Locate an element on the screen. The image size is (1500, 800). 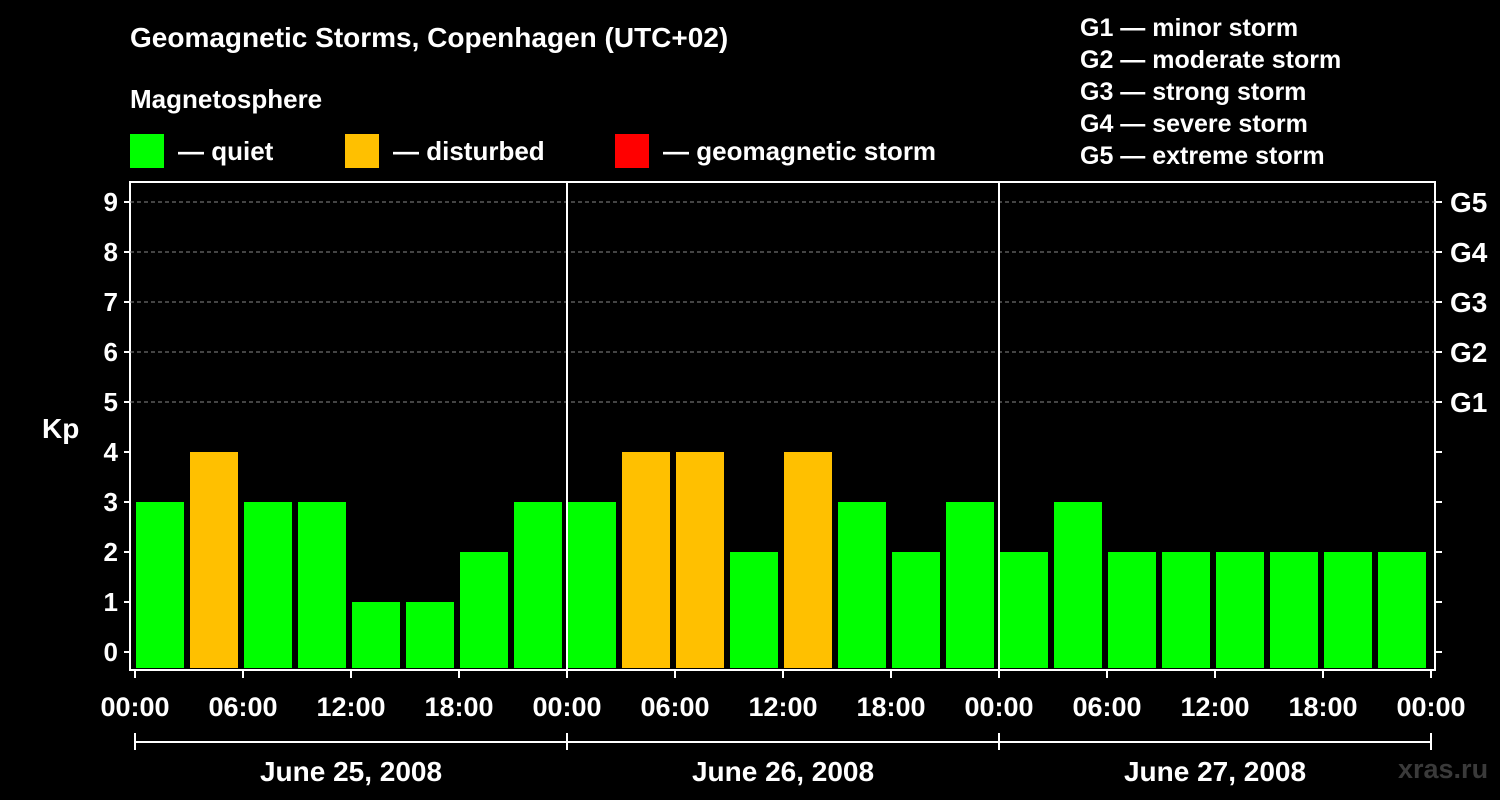
quiet-swatch is located at coordinates (147, 151).